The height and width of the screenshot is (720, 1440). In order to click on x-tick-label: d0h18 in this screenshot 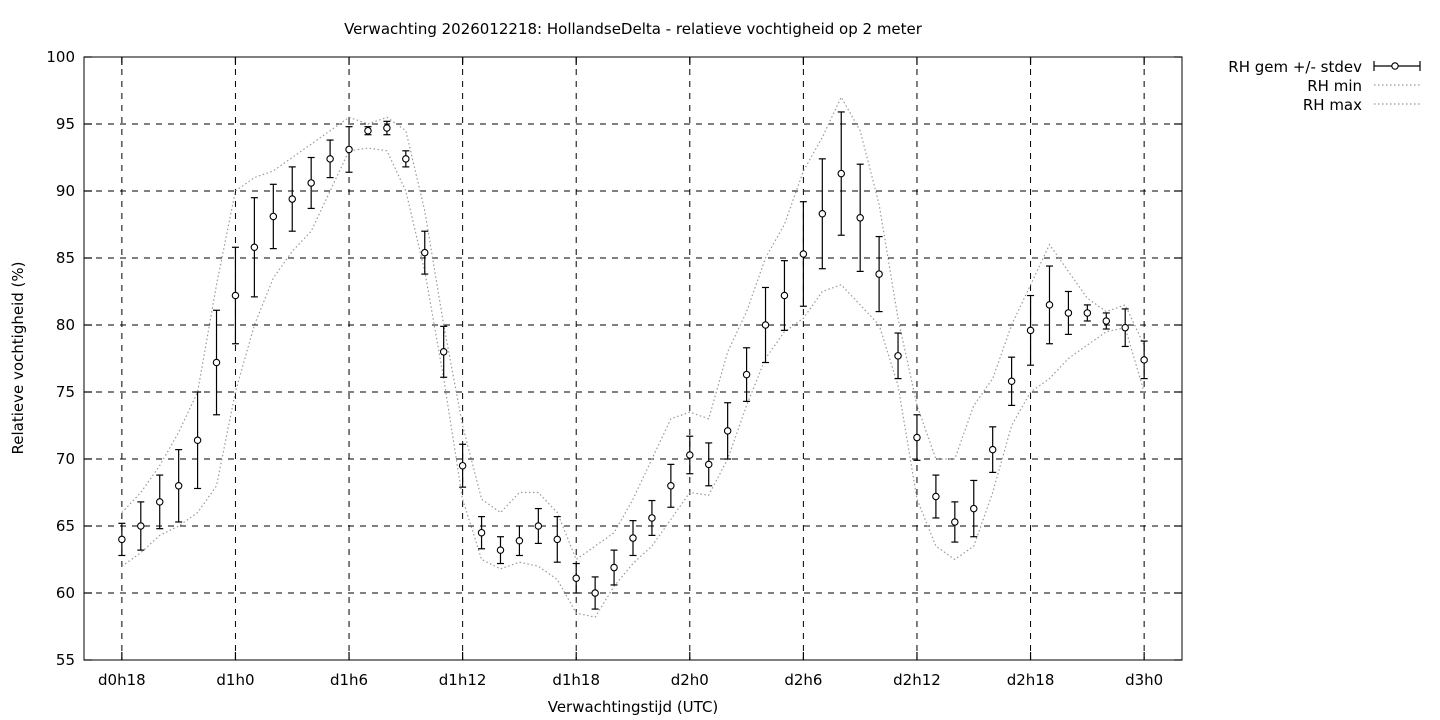, I will do `click(122, 680)`.